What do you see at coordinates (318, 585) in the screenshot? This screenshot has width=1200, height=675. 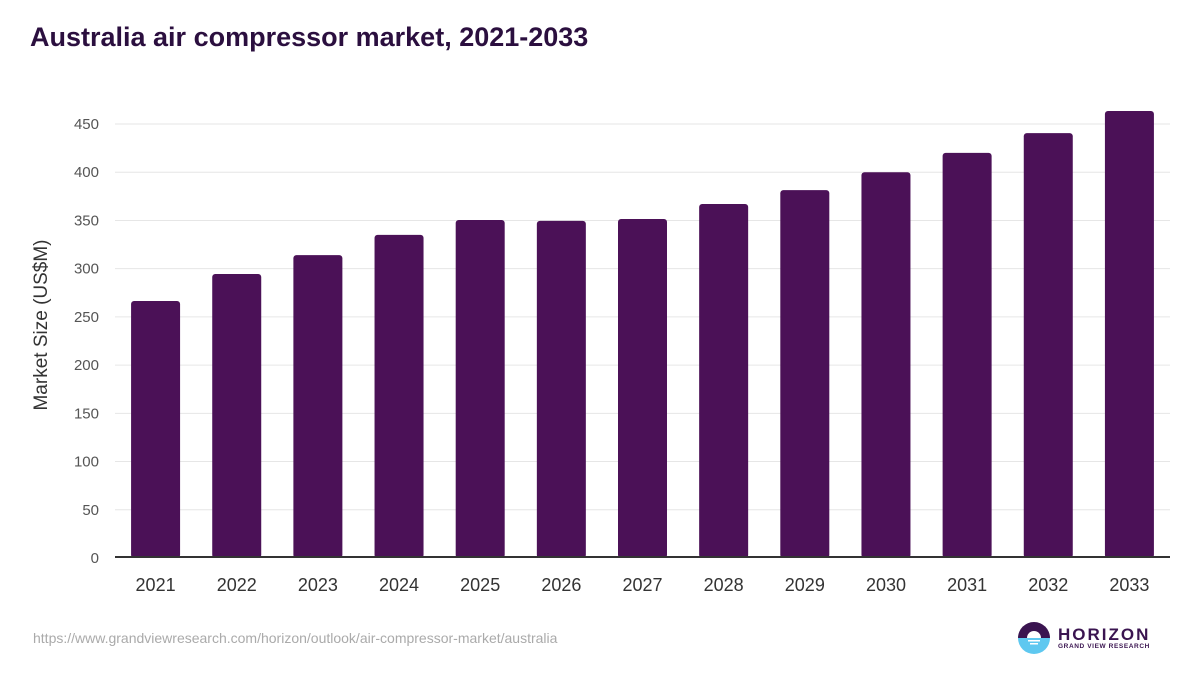 I see `x-tick-label: 2023` at bounding box center [318, 585].